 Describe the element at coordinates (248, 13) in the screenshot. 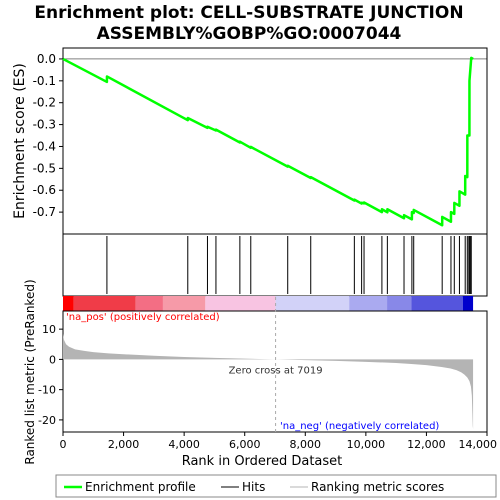

I see `chart-title-line-1: Enrichment plot: CELL-SUBSTRATE JUNCTION` at that location.